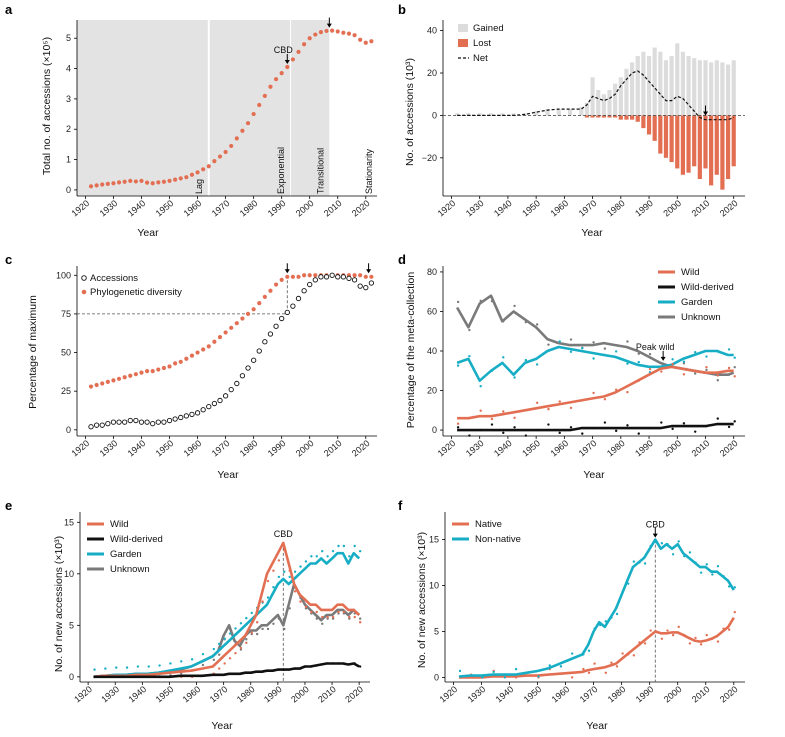  What do you see at coordinates (432, 272) in the screenshot?
I see `panel-d-y-tick-label: 80` at bounding box center [432, 272].